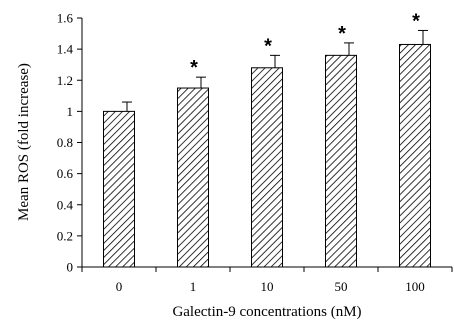 This screenshot has height=325, width=454. I want to click on y-tick-label: 0.4, so click(65, 204).